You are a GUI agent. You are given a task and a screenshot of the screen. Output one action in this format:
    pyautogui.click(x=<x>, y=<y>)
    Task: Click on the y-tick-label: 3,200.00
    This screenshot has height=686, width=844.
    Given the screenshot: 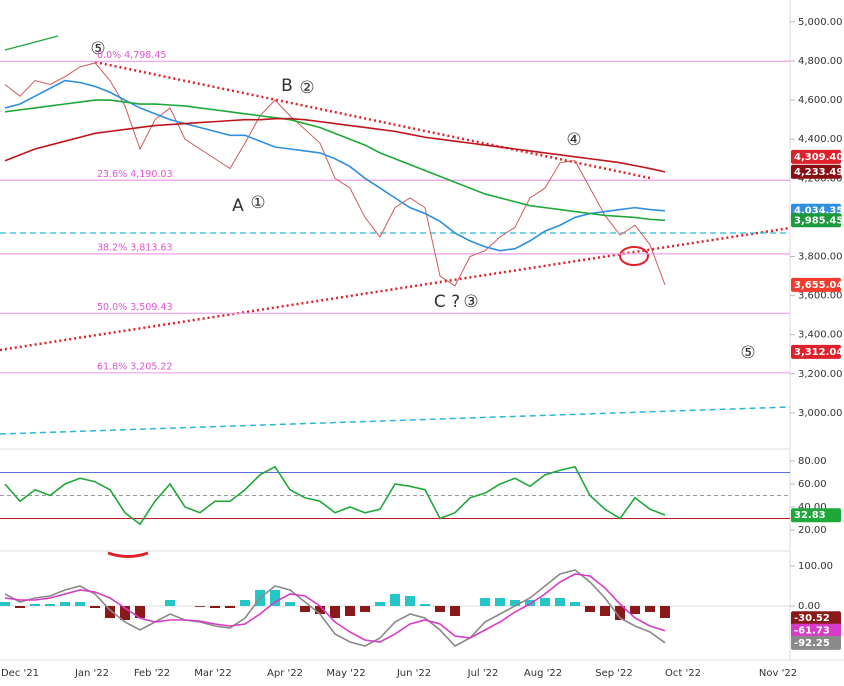 What is the action you would take?
    pyautogui.click(x=820, y=374)
    